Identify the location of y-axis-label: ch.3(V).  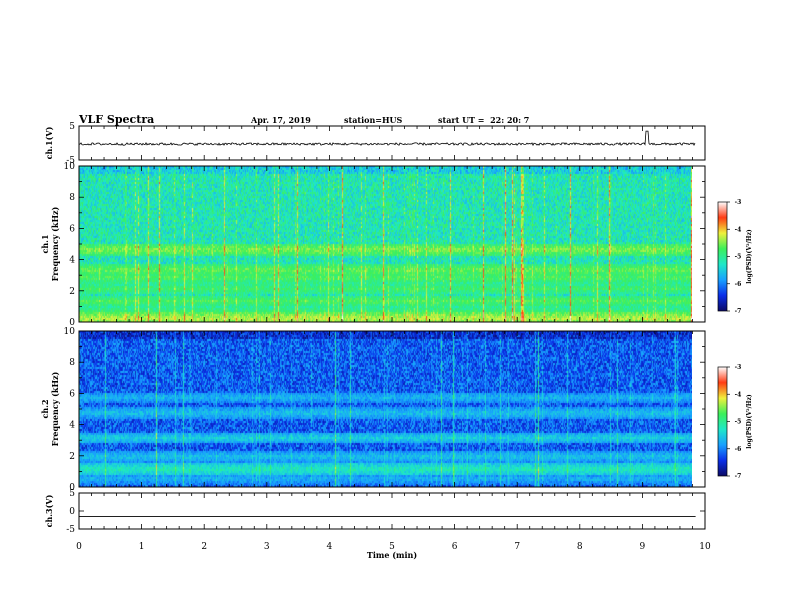
(49, 510).